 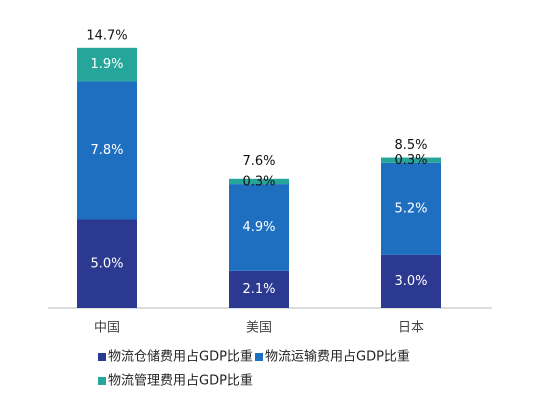 I want to click on total-label: 8.5%, so click(x=410, y=145).